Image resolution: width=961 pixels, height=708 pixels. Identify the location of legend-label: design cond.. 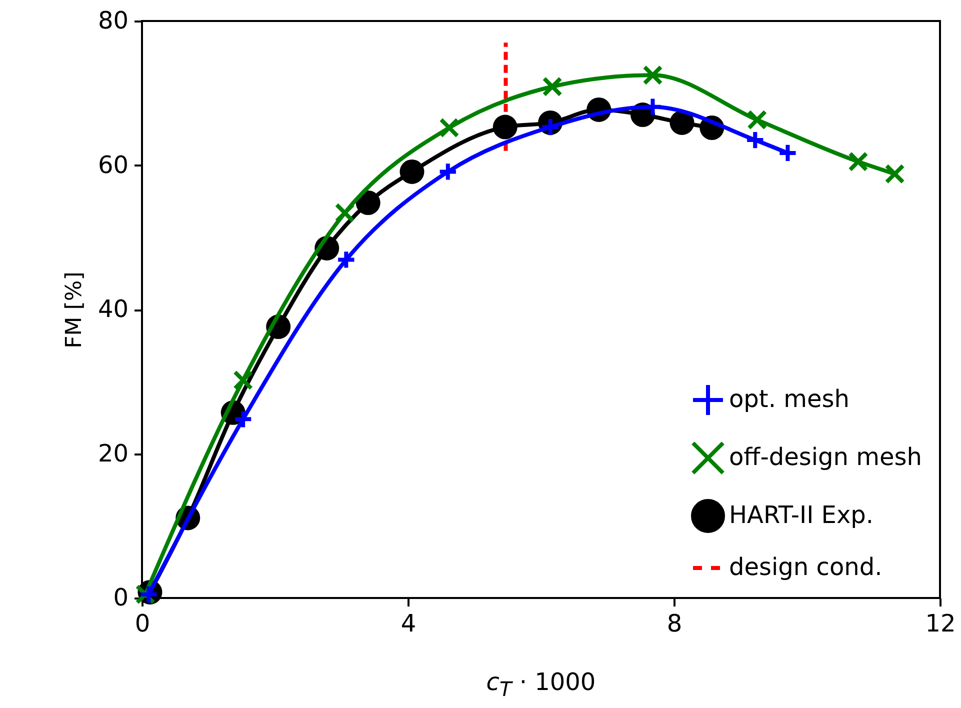
(805, 567).